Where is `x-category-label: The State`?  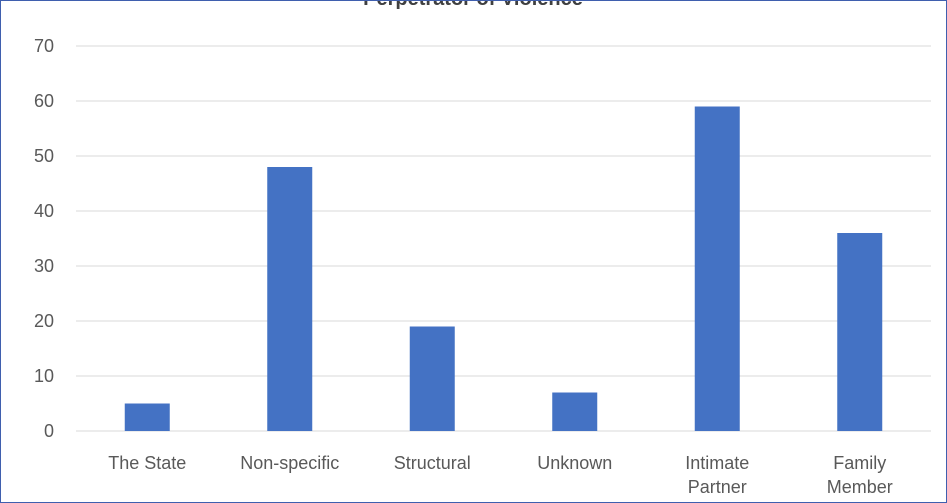 x-category-label: The State is located at coordinates (147, 463).